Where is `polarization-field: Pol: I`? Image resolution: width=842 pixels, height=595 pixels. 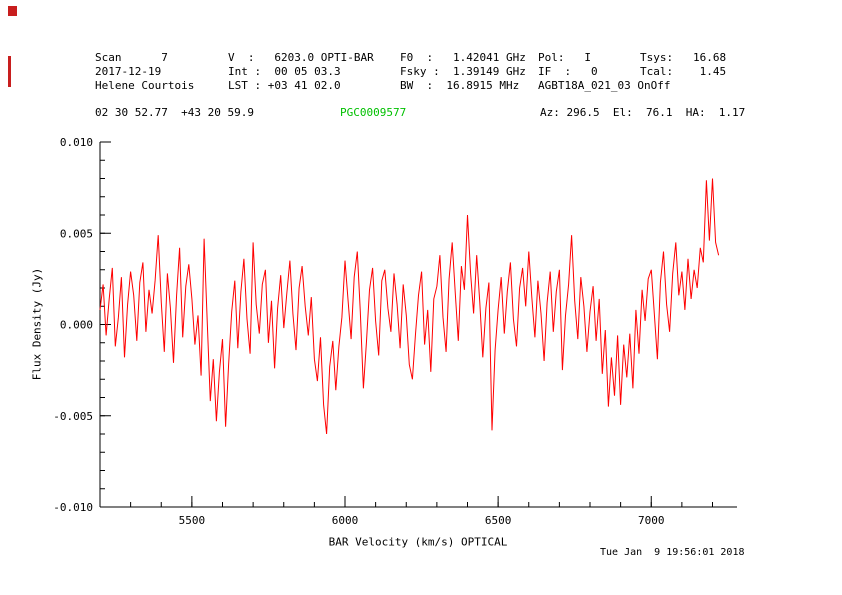 polarization-field: Pol: I is located at coordinates (564, 57).